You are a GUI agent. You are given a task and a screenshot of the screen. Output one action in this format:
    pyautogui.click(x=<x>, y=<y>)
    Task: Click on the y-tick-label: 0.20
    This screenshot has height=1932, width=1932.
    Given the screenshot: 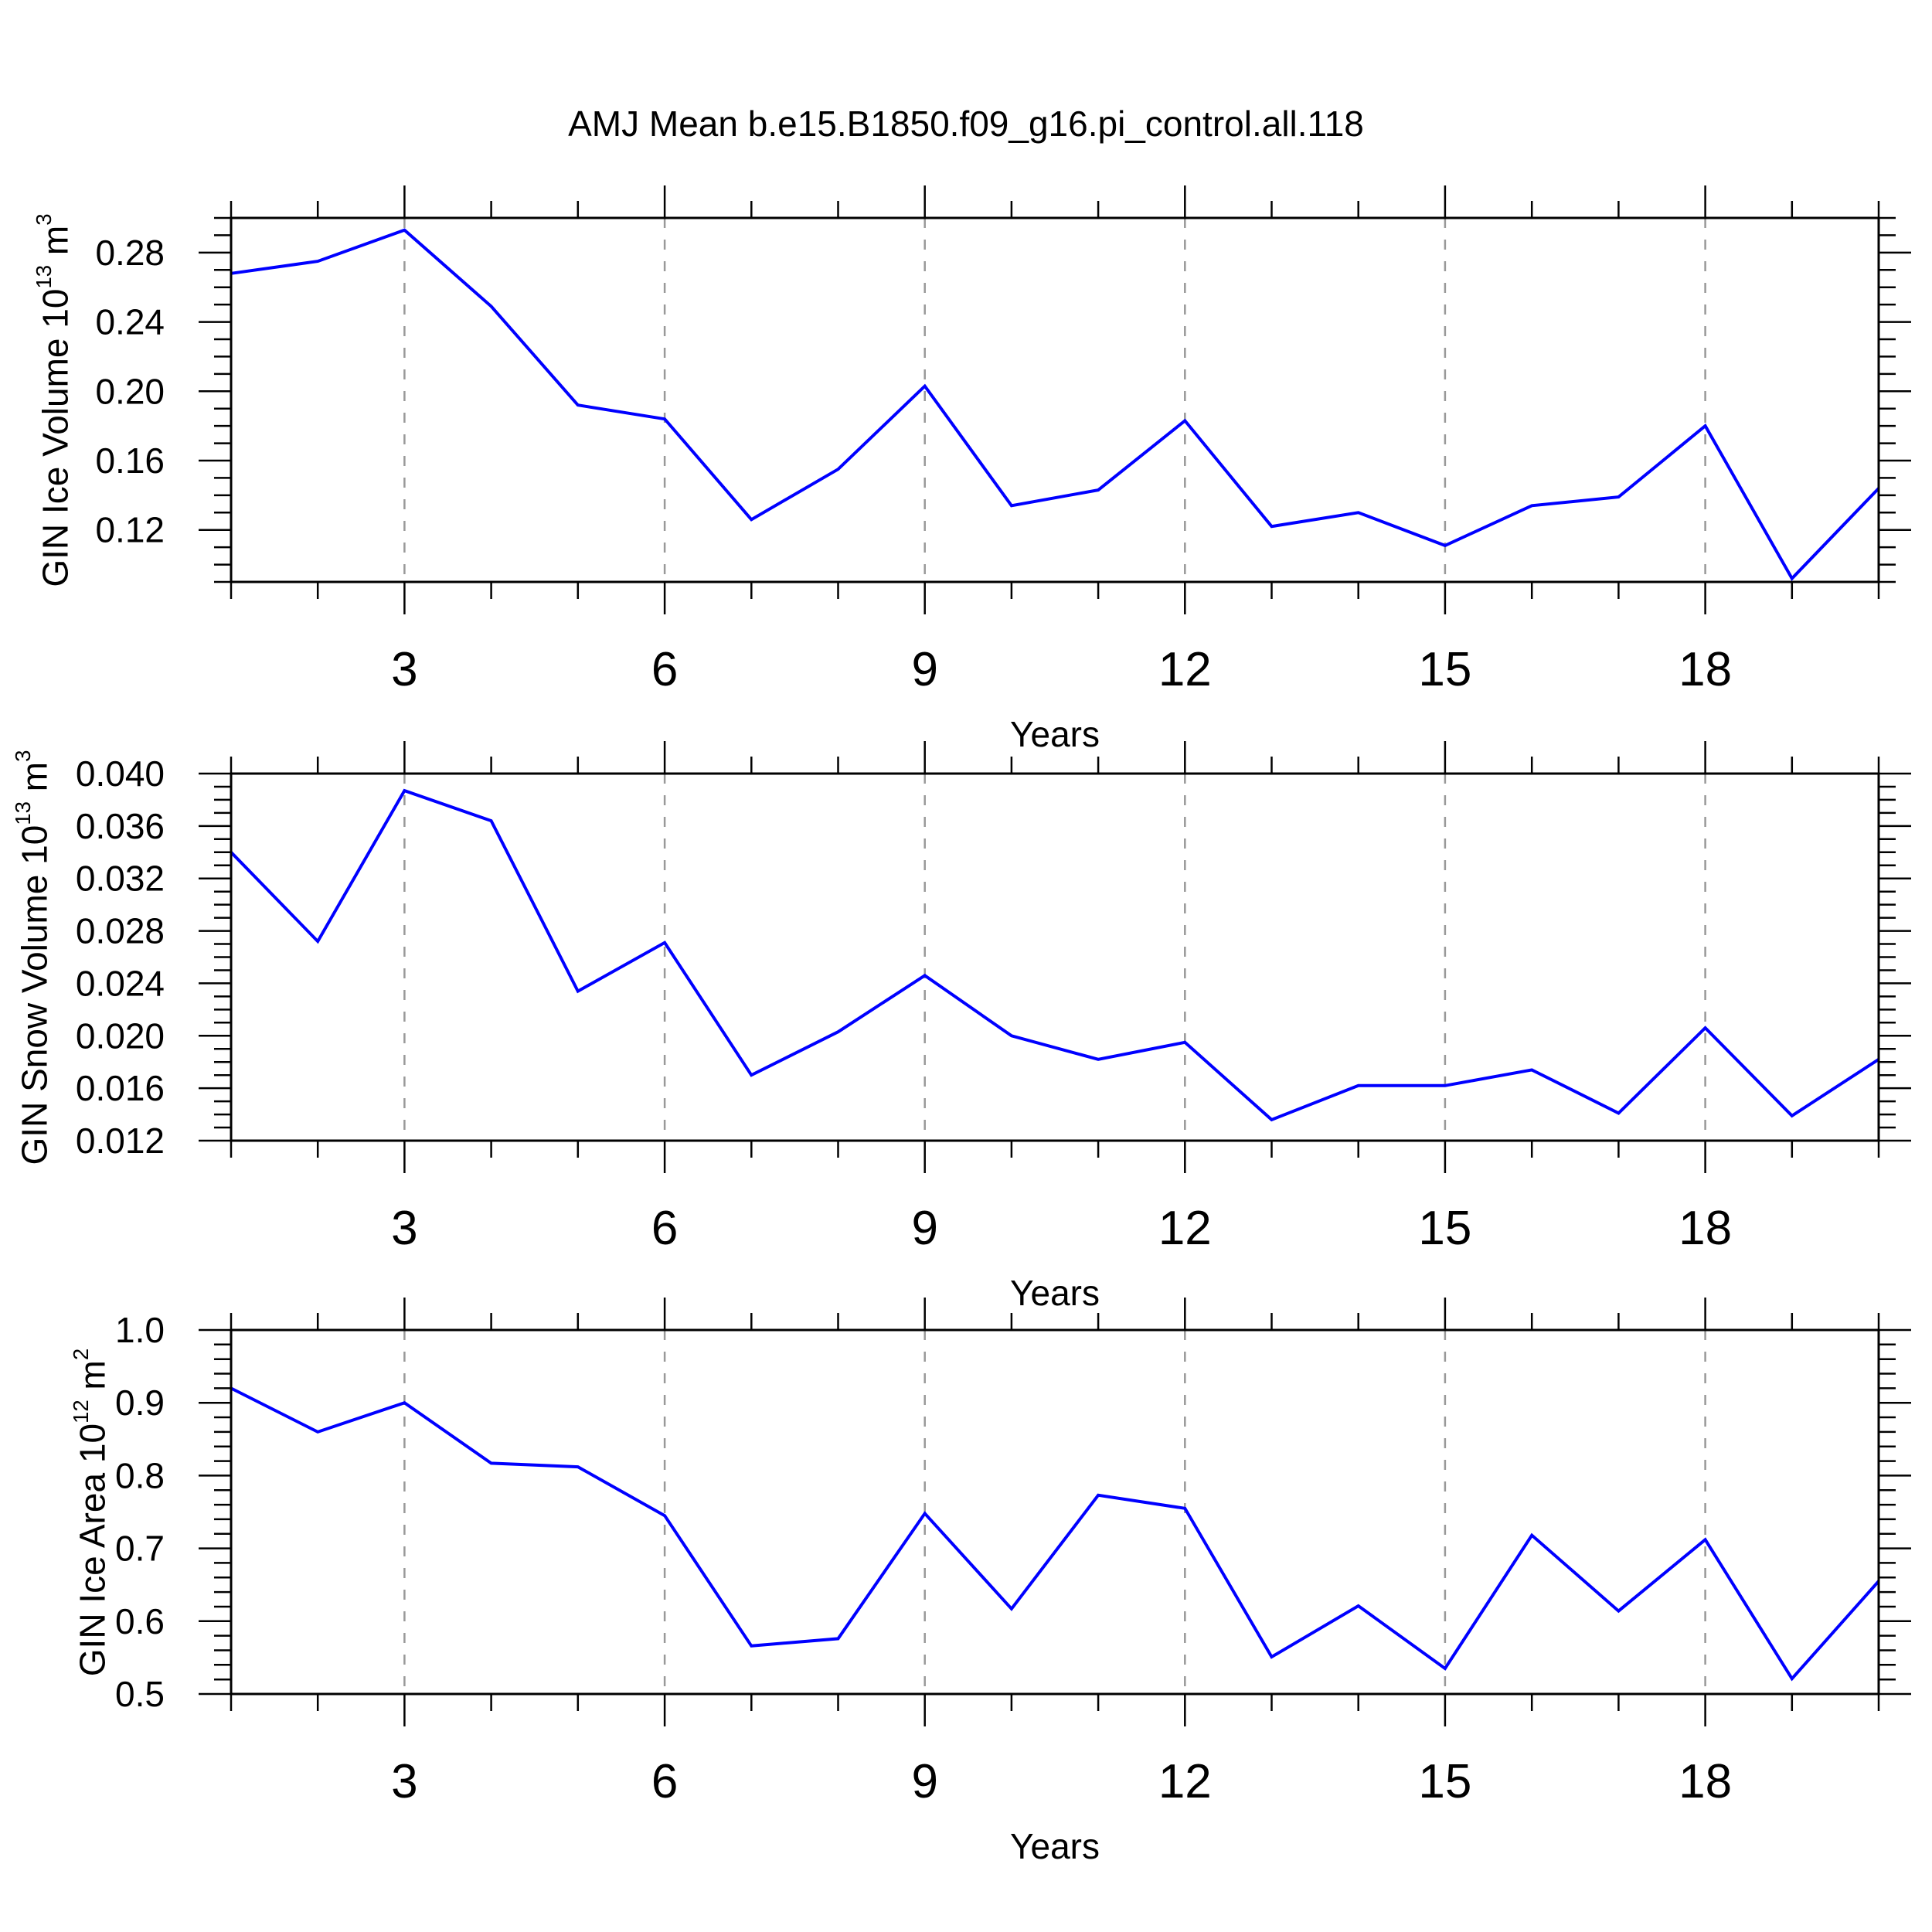 What is the action you would take?
    pyautogui.click(x=130, y=391)
    